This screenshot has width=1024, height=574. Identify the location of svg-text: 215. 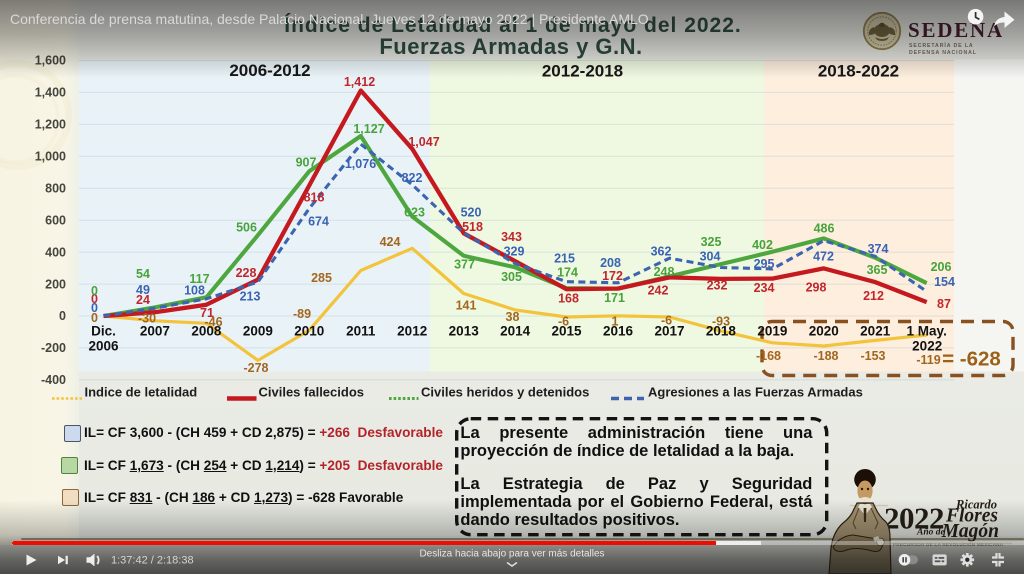
(564, 258).